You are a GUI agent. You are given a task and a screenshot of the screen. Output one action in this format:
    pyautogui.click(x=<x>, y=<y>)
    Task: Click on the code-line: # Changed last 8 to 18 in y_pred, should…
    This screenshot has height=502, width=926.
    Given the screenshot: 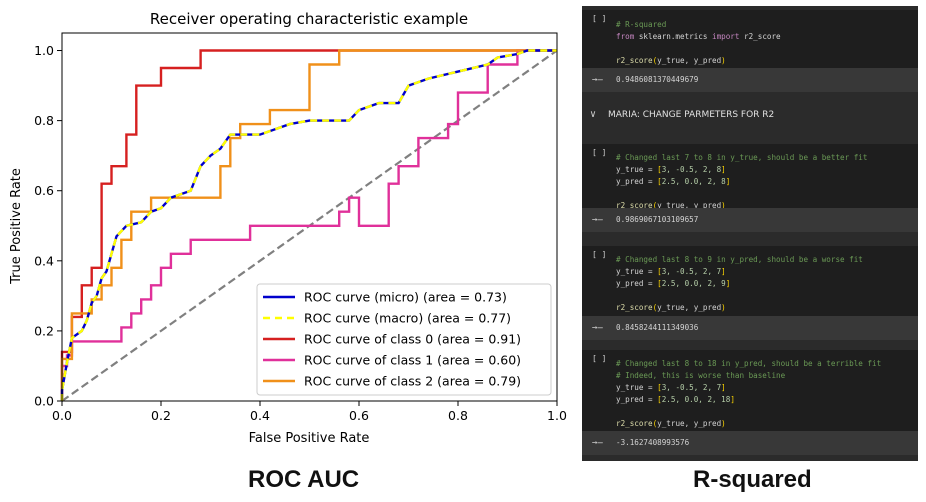 What is the action you would take?
    pyautogui.click(x=748, y=363)
    